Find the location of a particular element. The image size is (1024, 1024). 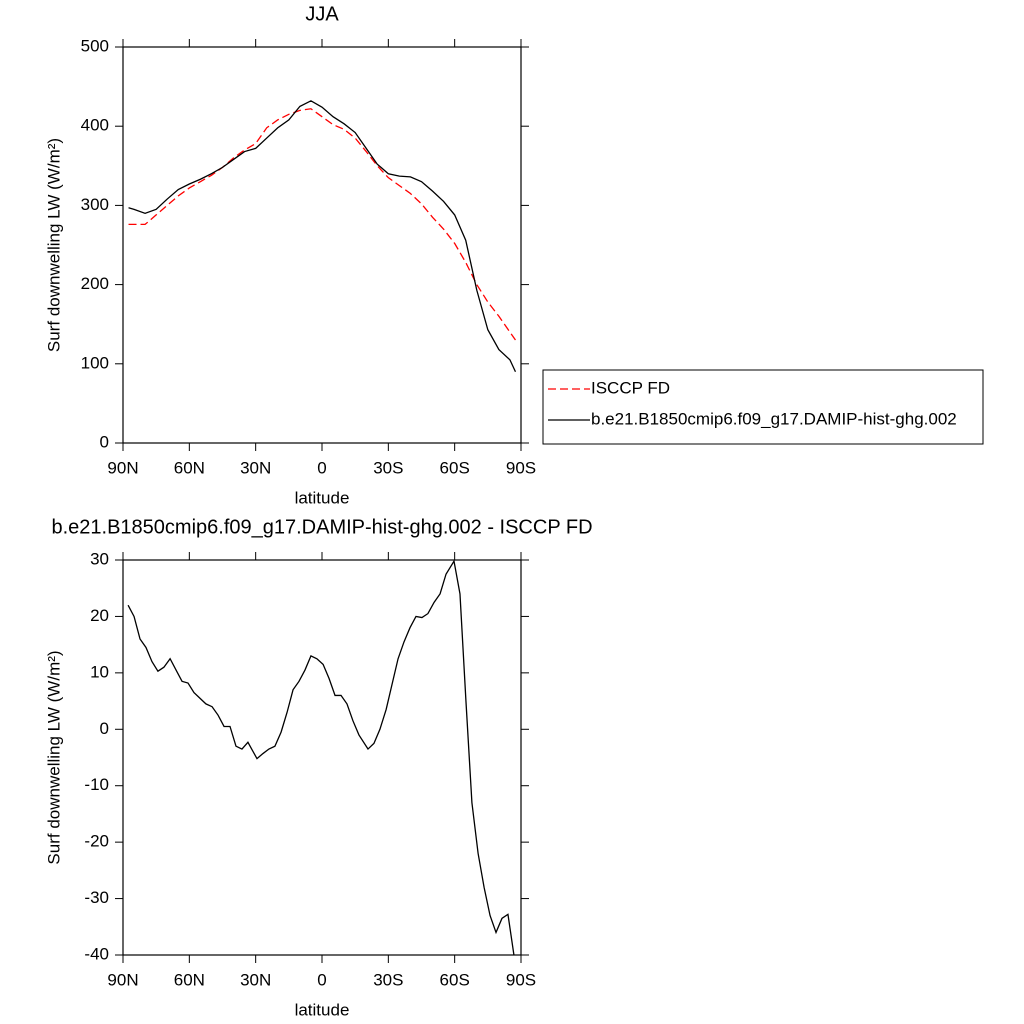

y-tick-label: 400 is located at coordinates (95, 125).